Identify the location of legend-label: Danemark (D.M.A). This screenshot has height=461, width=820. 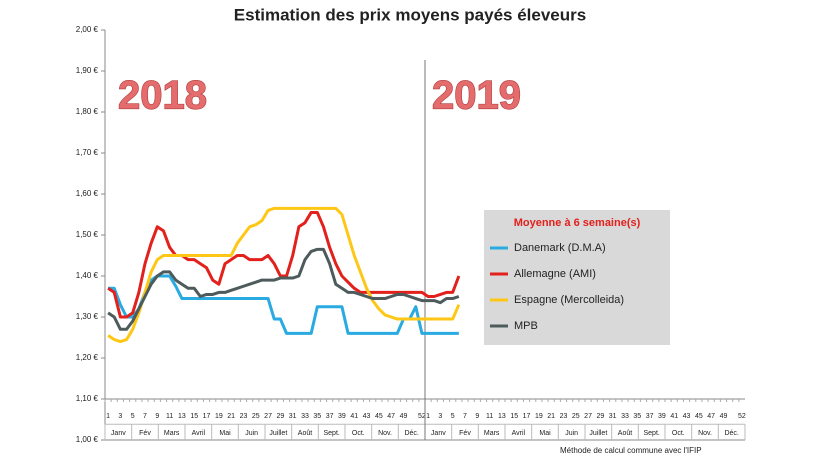
(560, 248).